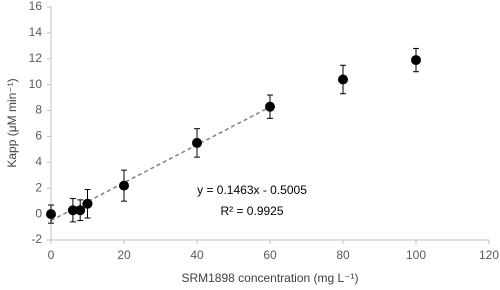 This screenshot has width=500, height=290. What do you see at coordinates (252, 190) in the screenshot?
I see `trend-equation: y = 0.1463x - 0.5005` at bounding box center [252, 190].